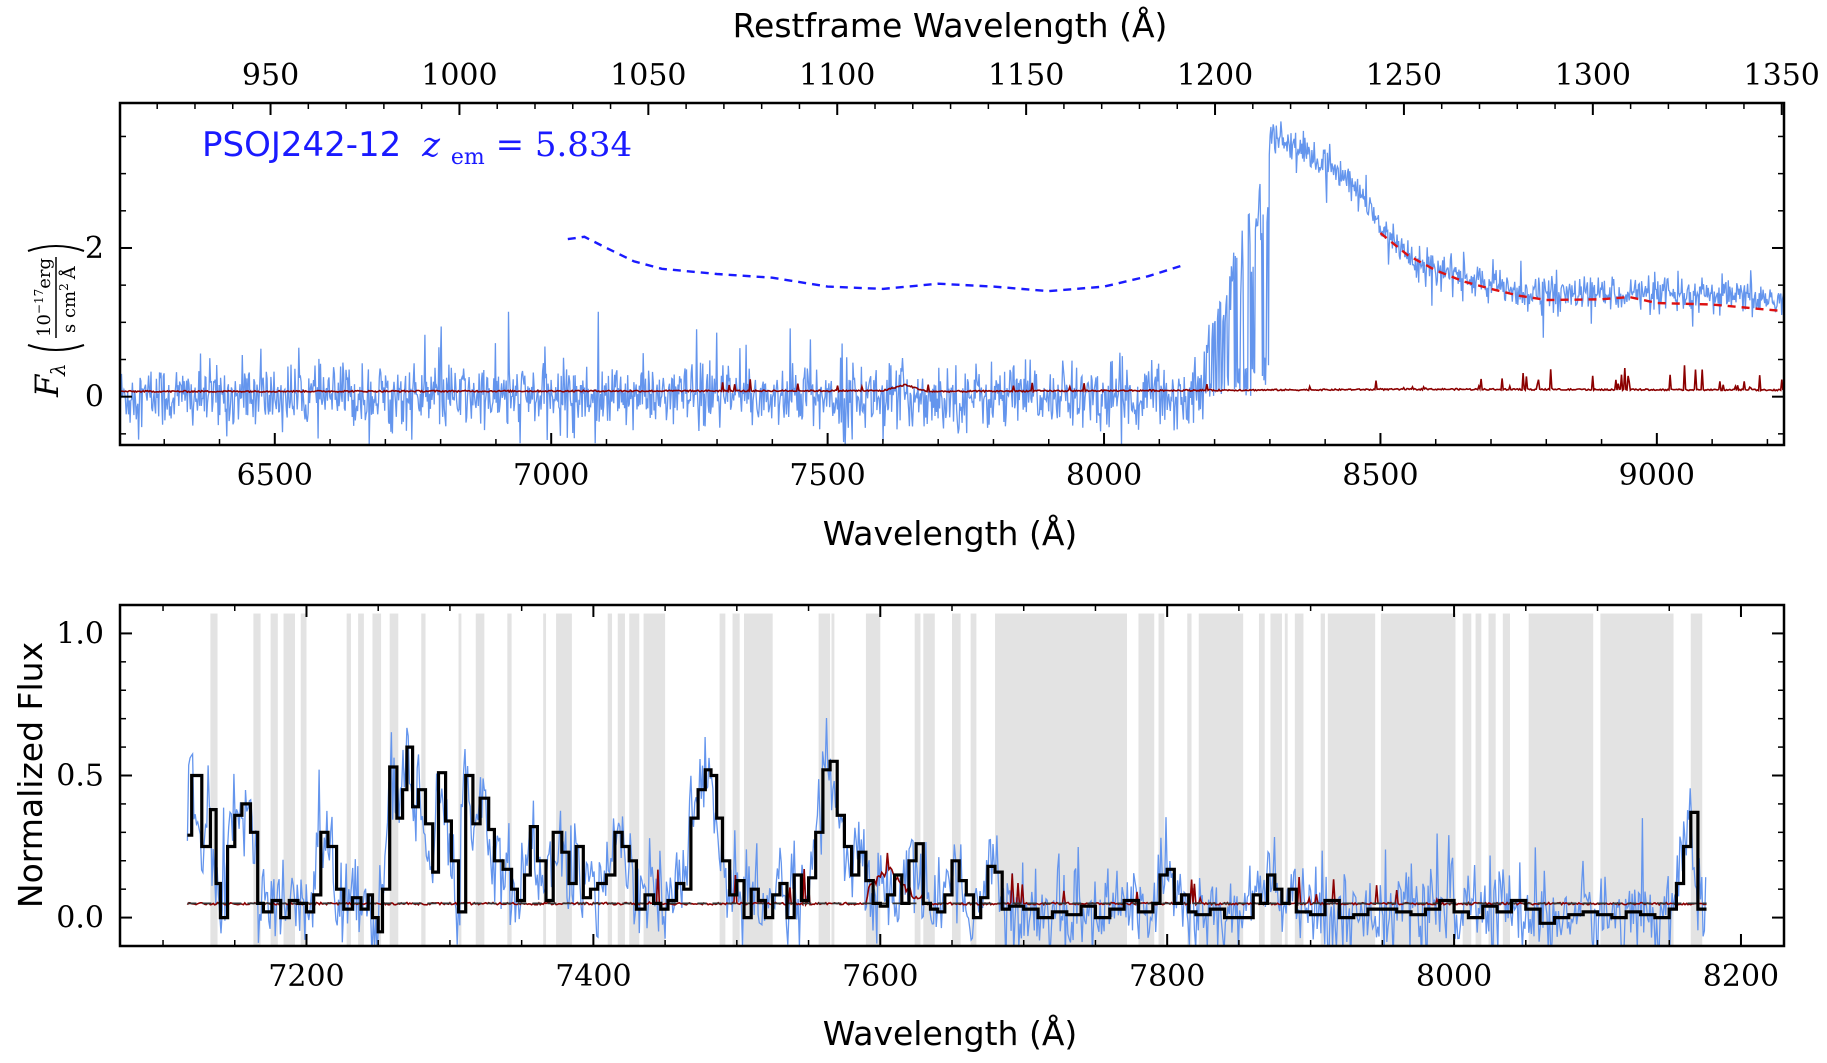  I want to click on x-tick-label: 6500, so click(275, 475).